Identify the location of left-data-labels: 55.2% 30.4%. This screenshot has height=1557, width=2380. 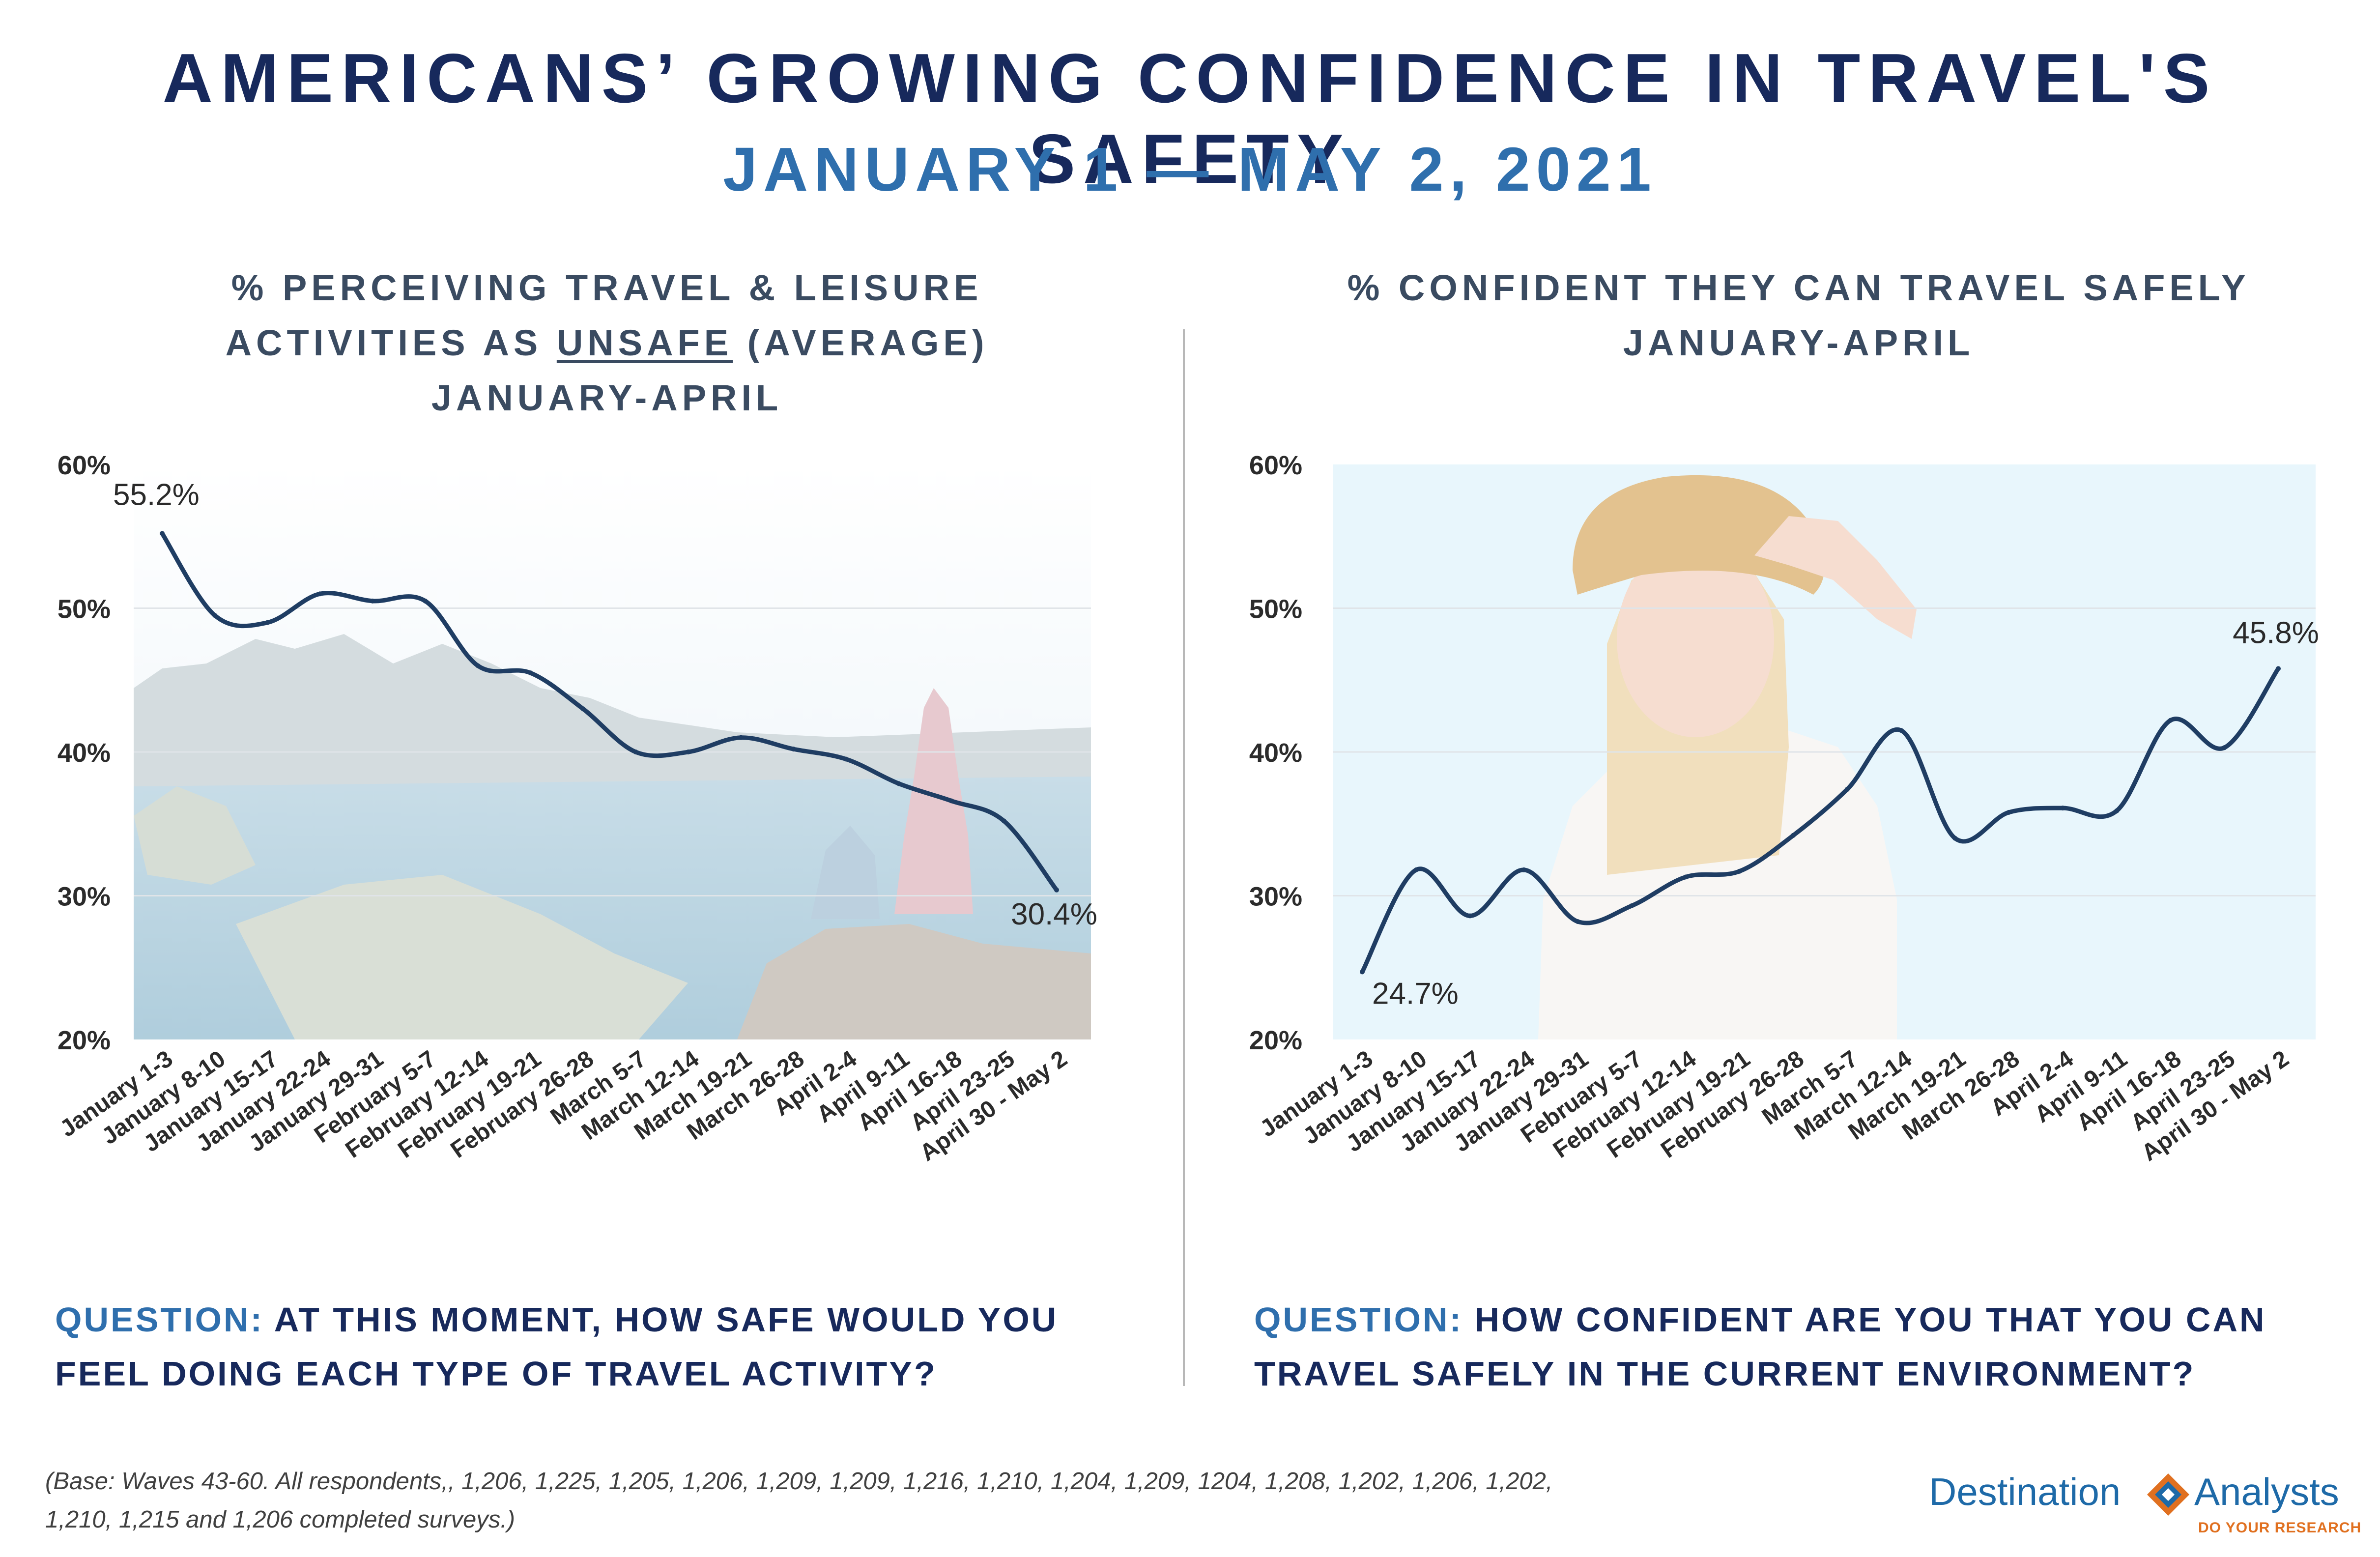
(605, 704).